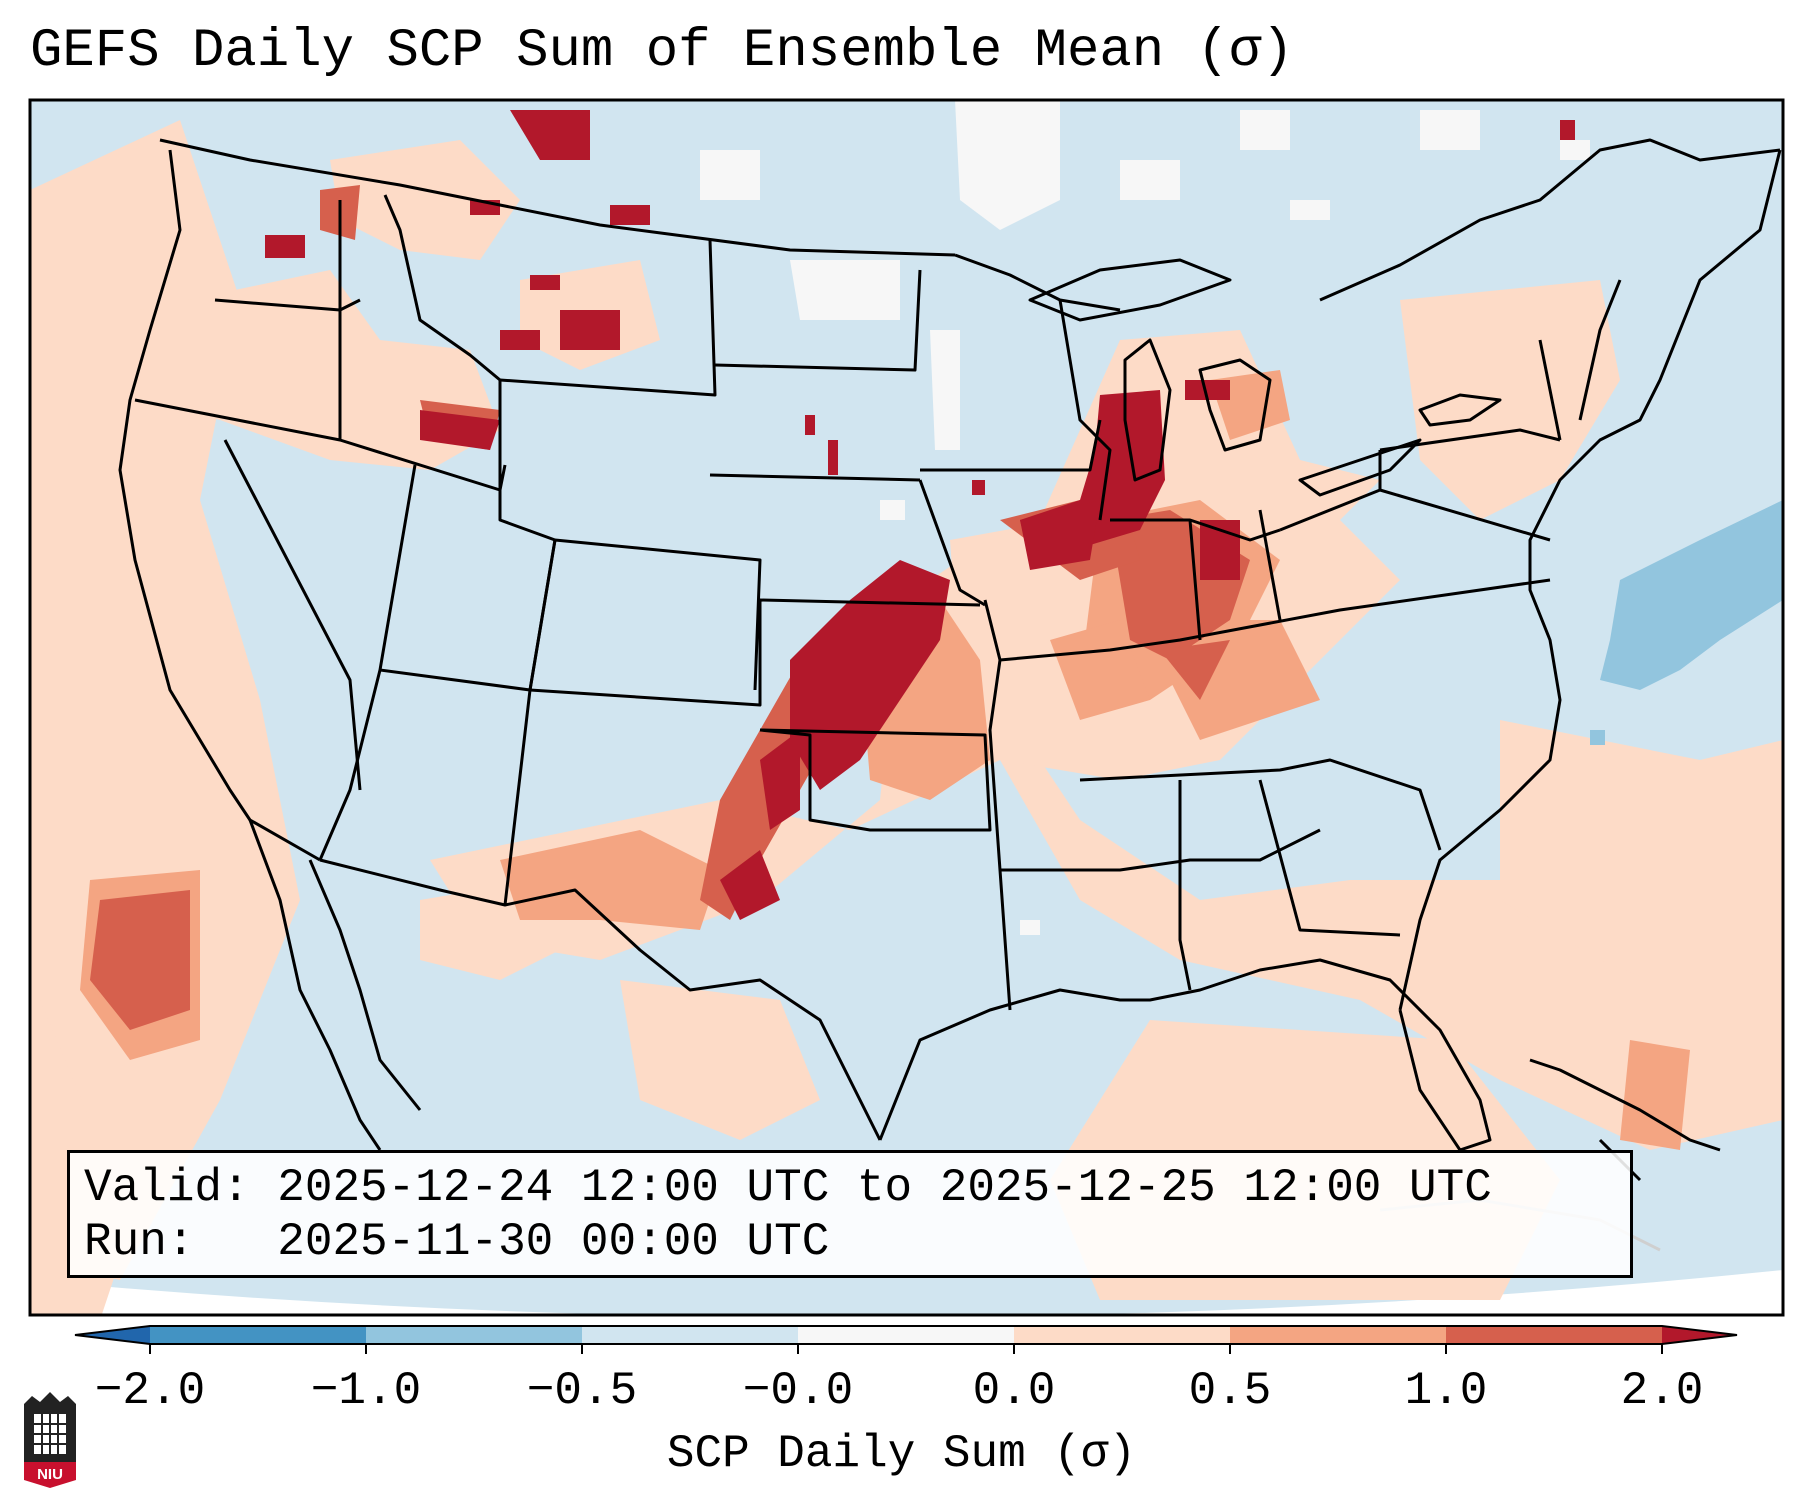 The image size is (1803, 1506). What do you see at coordinates (50, 1474) in the screenshot?
I see `logo-text: NIU` at bounding box center [50, 1474].